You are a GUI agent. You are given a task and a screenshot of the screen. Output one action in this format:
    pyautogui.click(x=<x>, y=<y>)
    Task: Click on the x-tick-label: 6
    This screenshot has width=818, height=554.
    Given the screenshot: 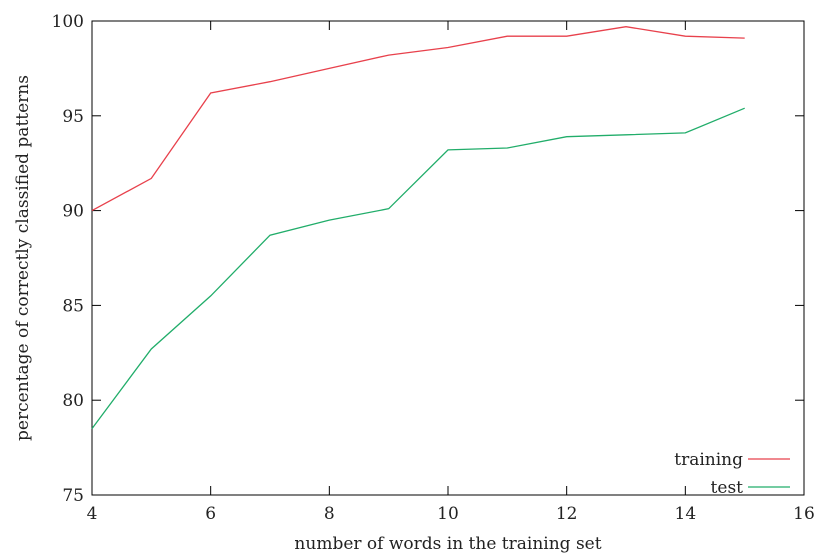 What is the action you would take?
    pyautogui.click(x=210, y=514)
    